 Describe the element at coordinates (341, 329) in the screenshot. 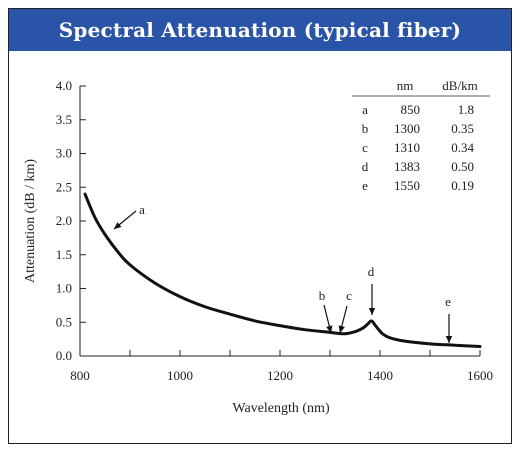

I see `annotation-arrowhead-c` at that location.